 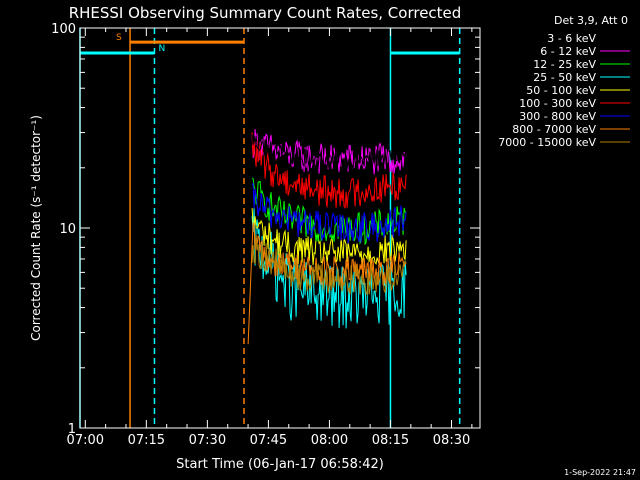 What do you see at coordinates (547, 142) in the screenshot?
I see `legend-label-8: 7000 - 15000 keV` at bounding box center [547, 142].